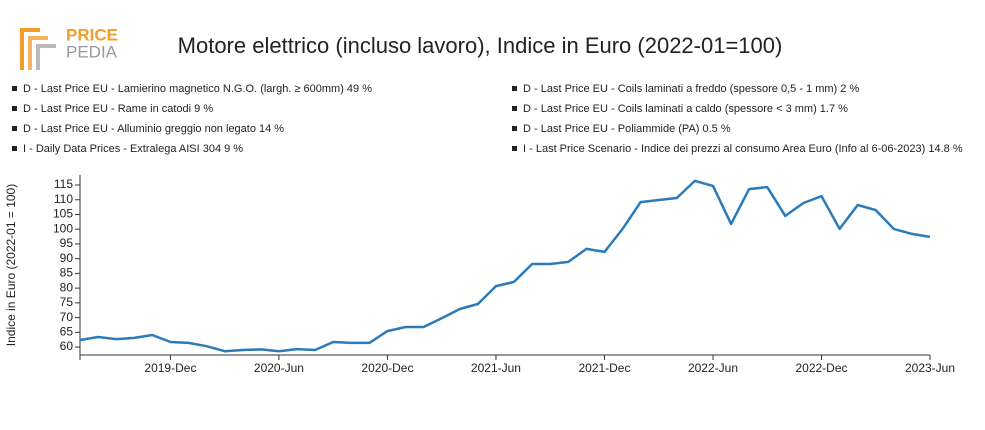  I want to click on y-tick-label: 90, so click(67, 258).